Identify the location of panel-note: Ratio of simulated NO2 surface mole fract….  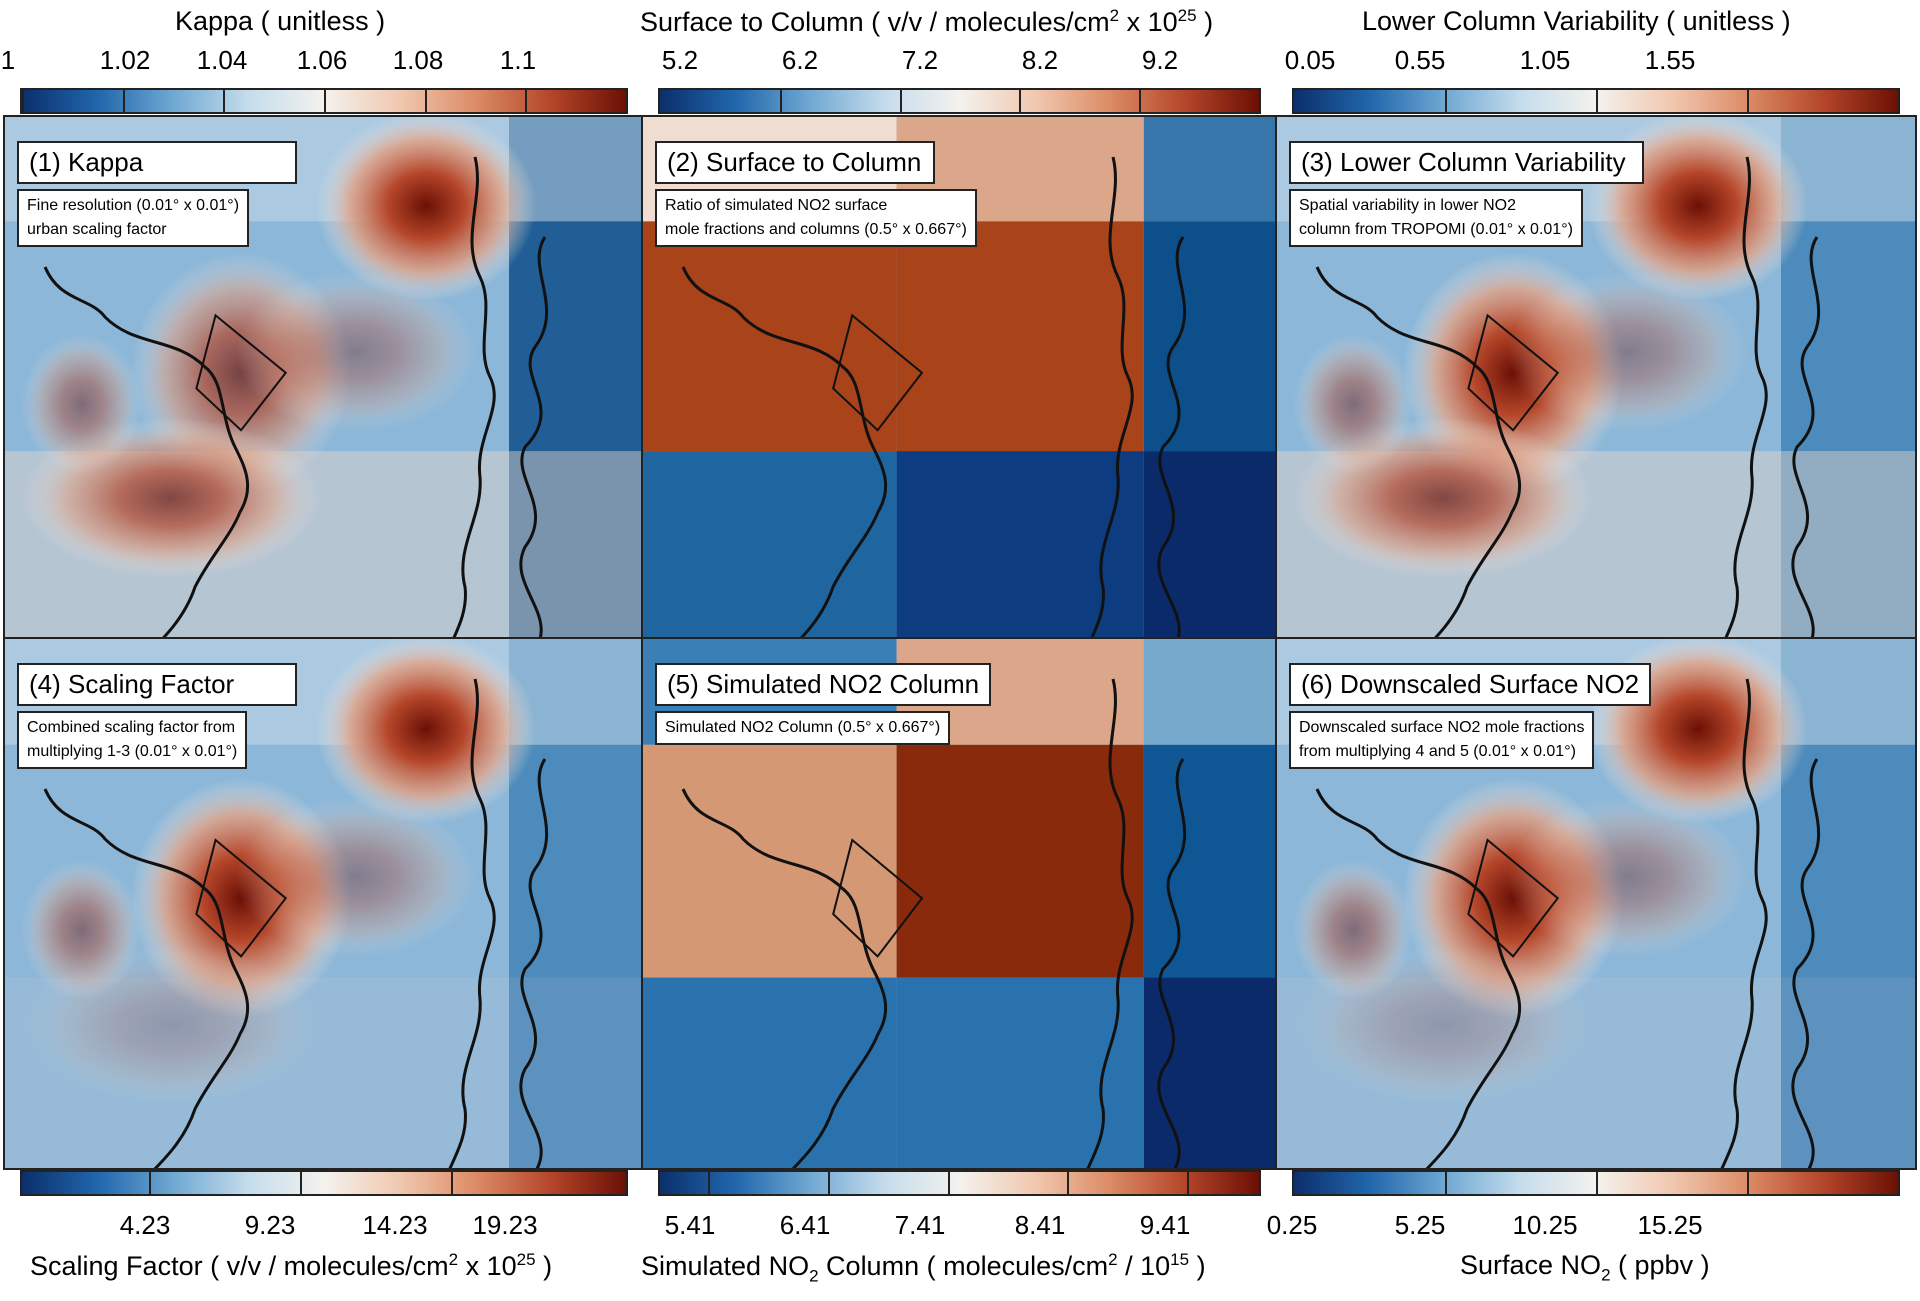
(816, 218).